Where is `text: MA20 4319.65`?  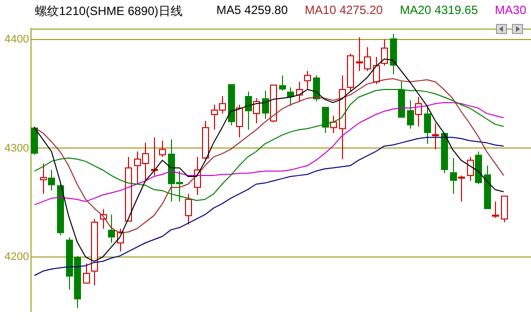 text: MA20 4319.65 is located at coordinates (439, 11).